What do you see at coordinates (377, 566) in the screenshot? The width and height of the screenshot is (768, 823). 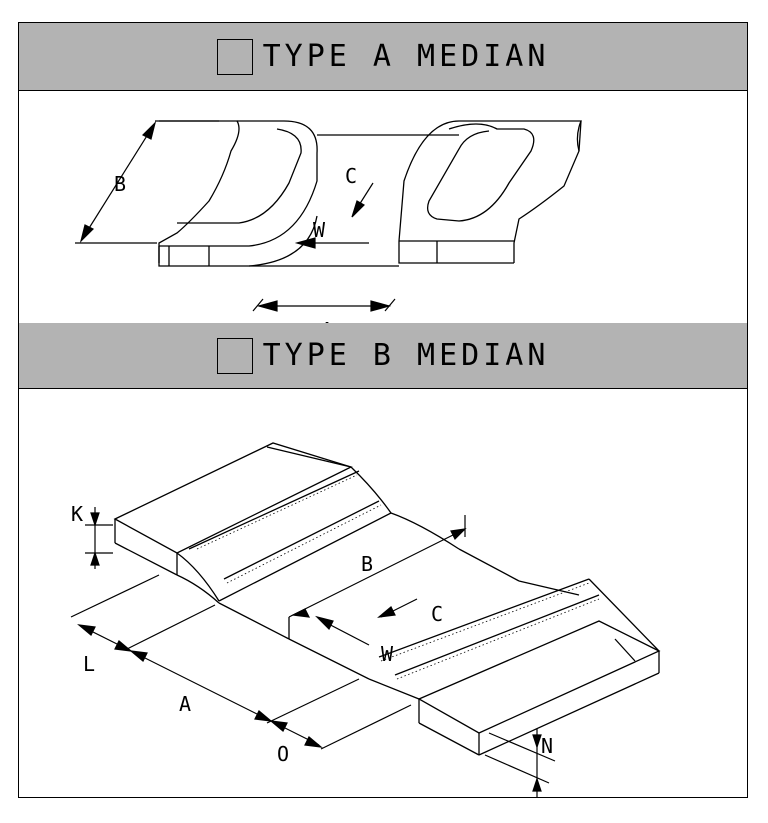 I see `type-b-dim-b` at bounding box center [377, 566].